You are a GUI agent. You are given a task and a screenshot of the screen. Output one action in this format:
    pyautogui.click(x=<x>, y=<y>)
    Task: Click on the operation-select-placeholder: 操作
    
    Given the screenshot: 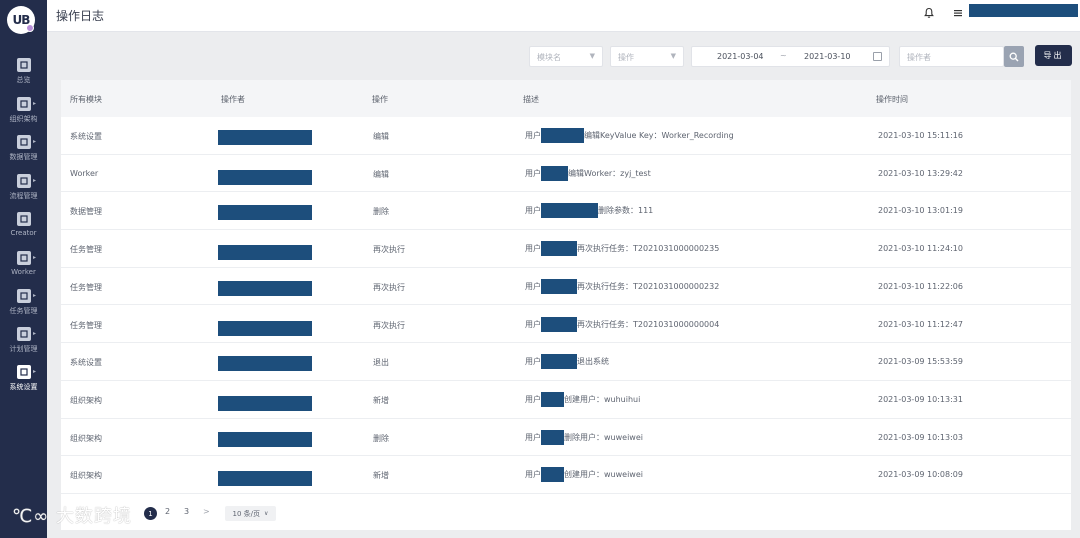 What is the action you would take?
    pyautogui.click(x=626, y=57)
    